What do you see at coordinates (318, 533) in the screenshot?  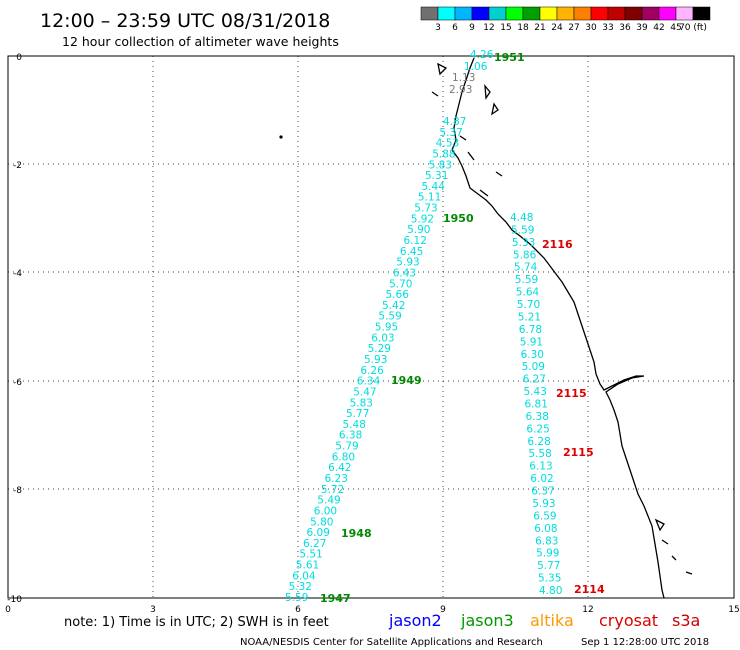 I see `wave-height-label: 6.09` at bounding box center [318, 533].